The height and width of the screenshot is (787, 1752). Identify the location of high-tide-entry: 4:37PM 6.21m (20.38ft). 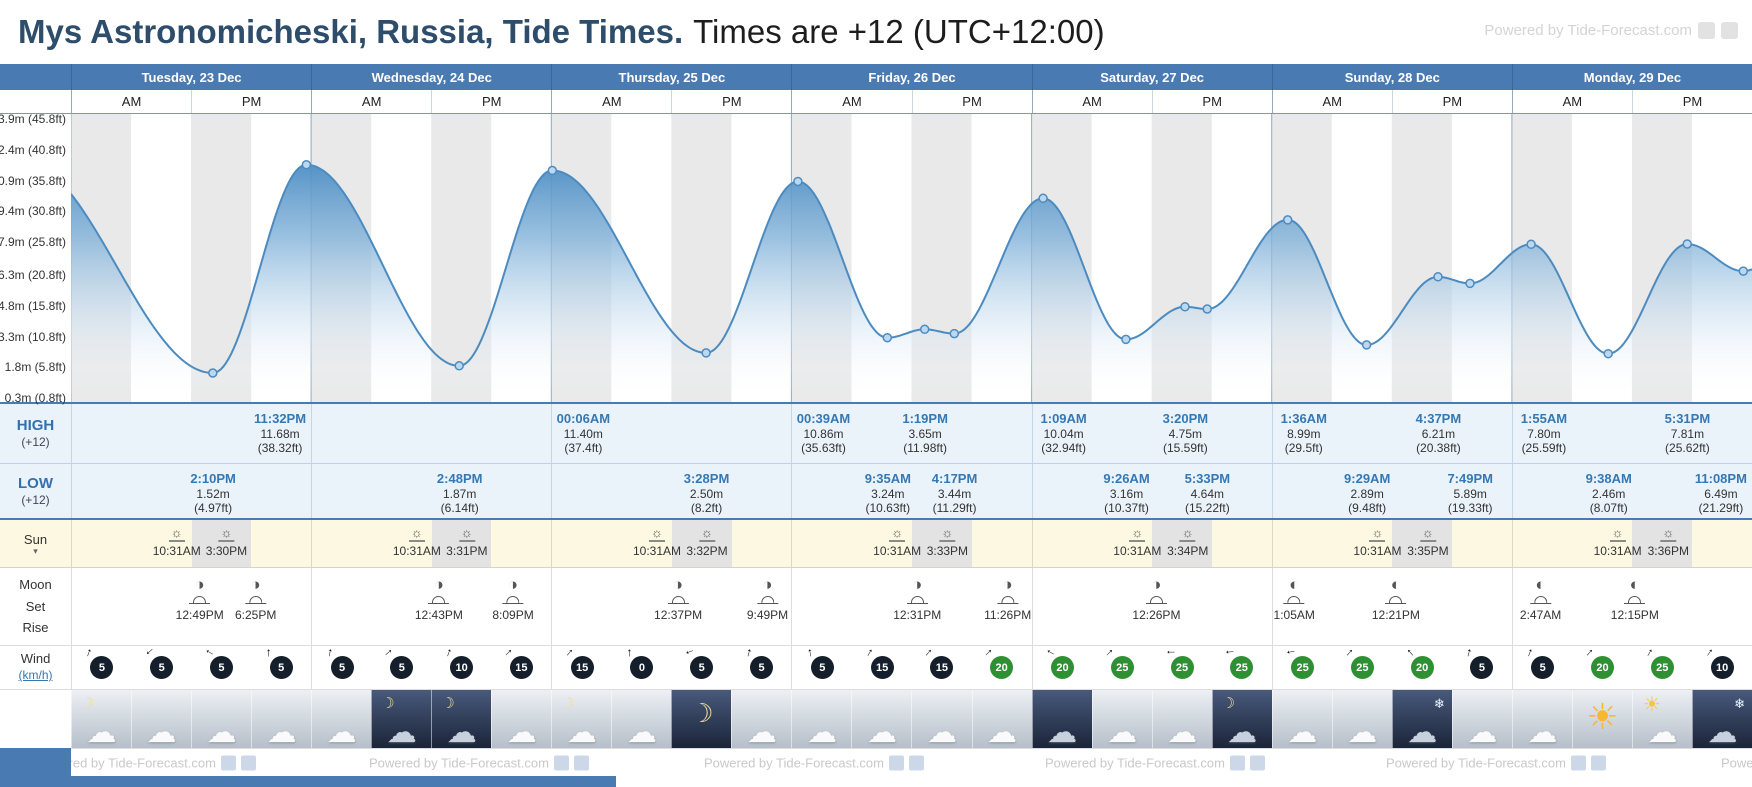
(1439, 433).